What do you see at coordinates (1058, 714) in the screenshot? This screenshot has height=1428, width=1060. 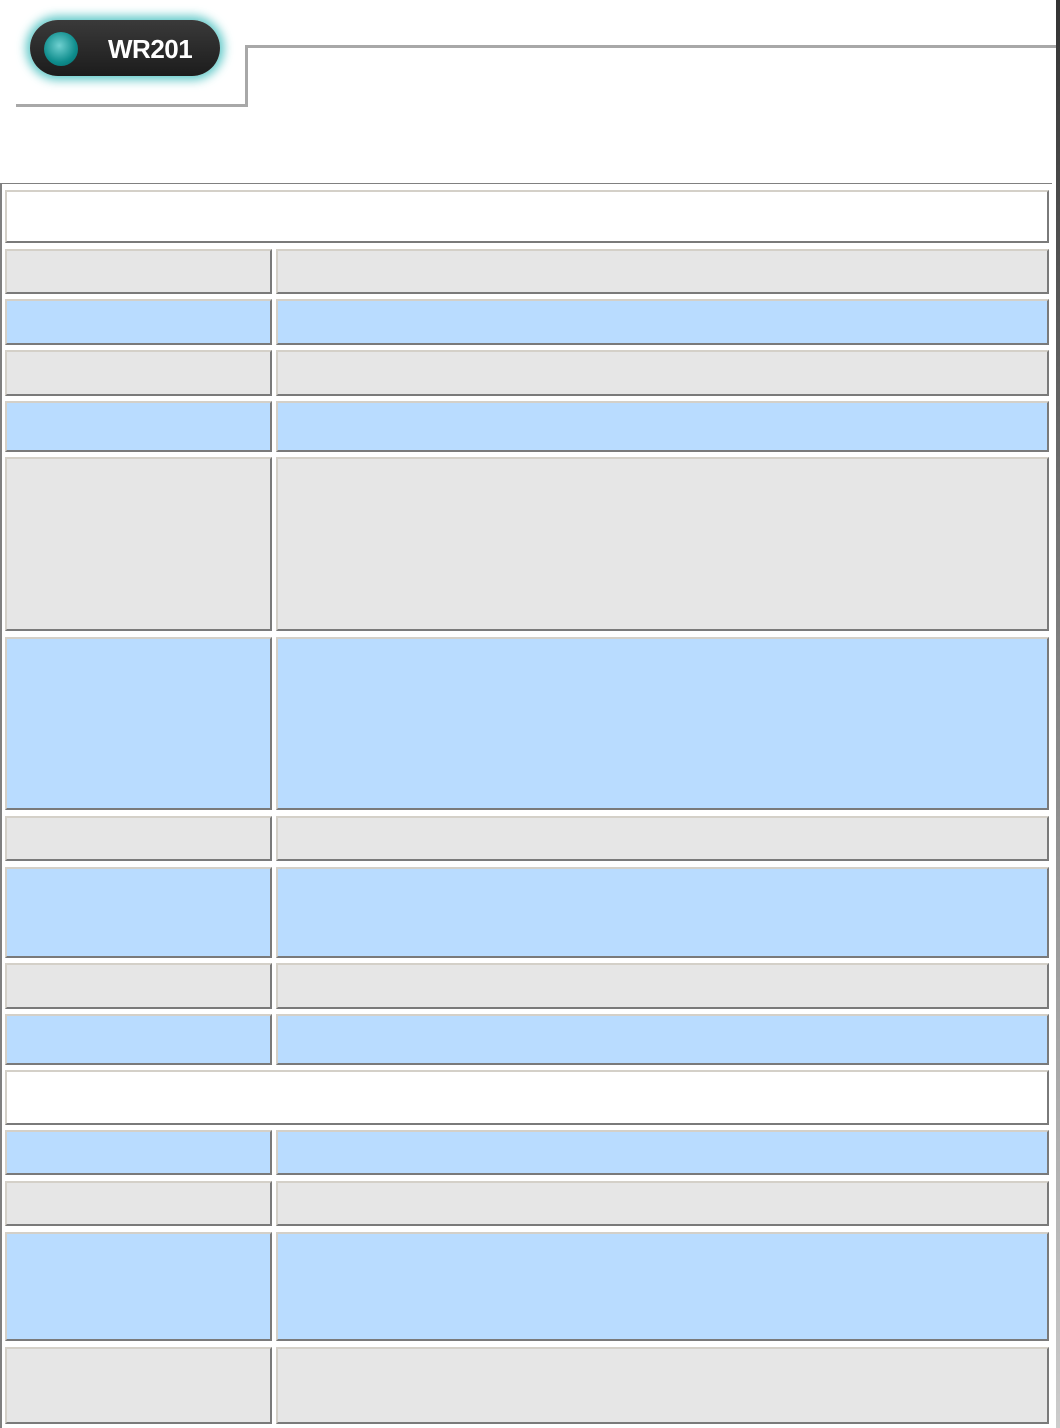 I see `window-edge` at bounding box center [1058, 714].